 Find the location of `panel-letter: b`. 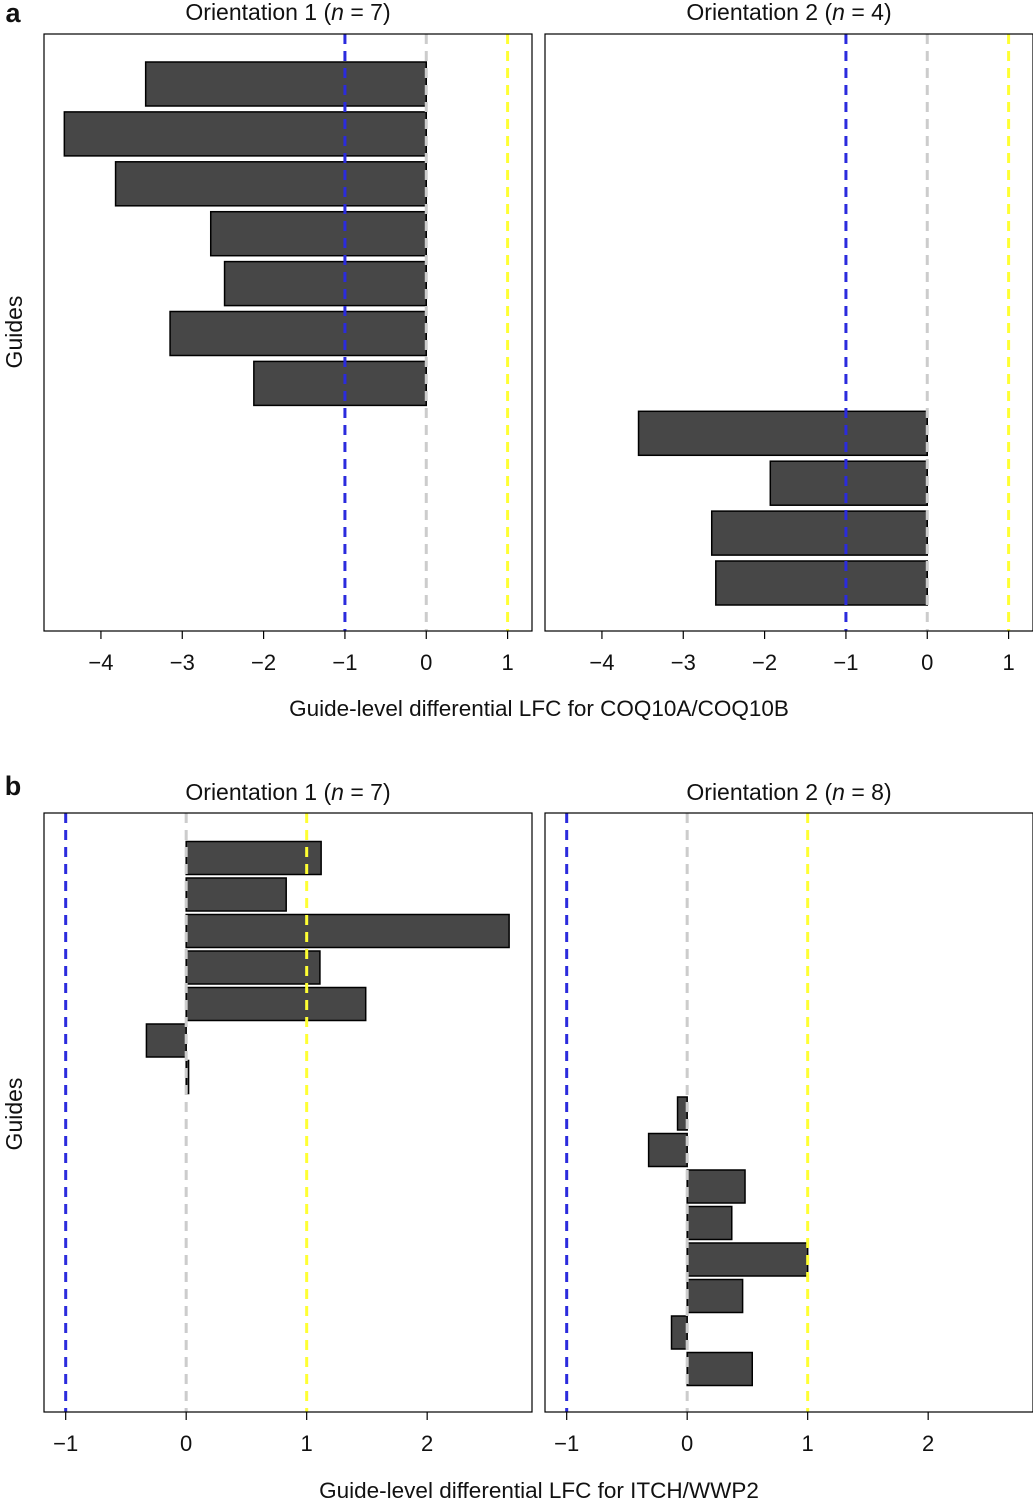

panel-letter: b is located at coordinates (13, 786).